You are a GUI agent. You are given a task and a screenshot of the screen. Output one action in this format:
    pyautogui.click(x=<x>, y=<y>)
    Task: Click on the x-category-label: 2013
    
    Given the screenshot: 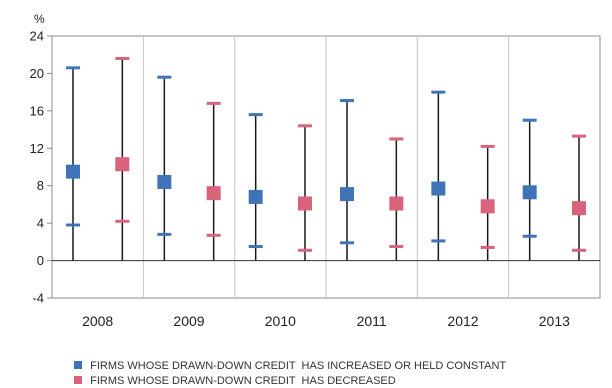 What is the action you would take?
    pyautogui.click(x=554, y=321)
    